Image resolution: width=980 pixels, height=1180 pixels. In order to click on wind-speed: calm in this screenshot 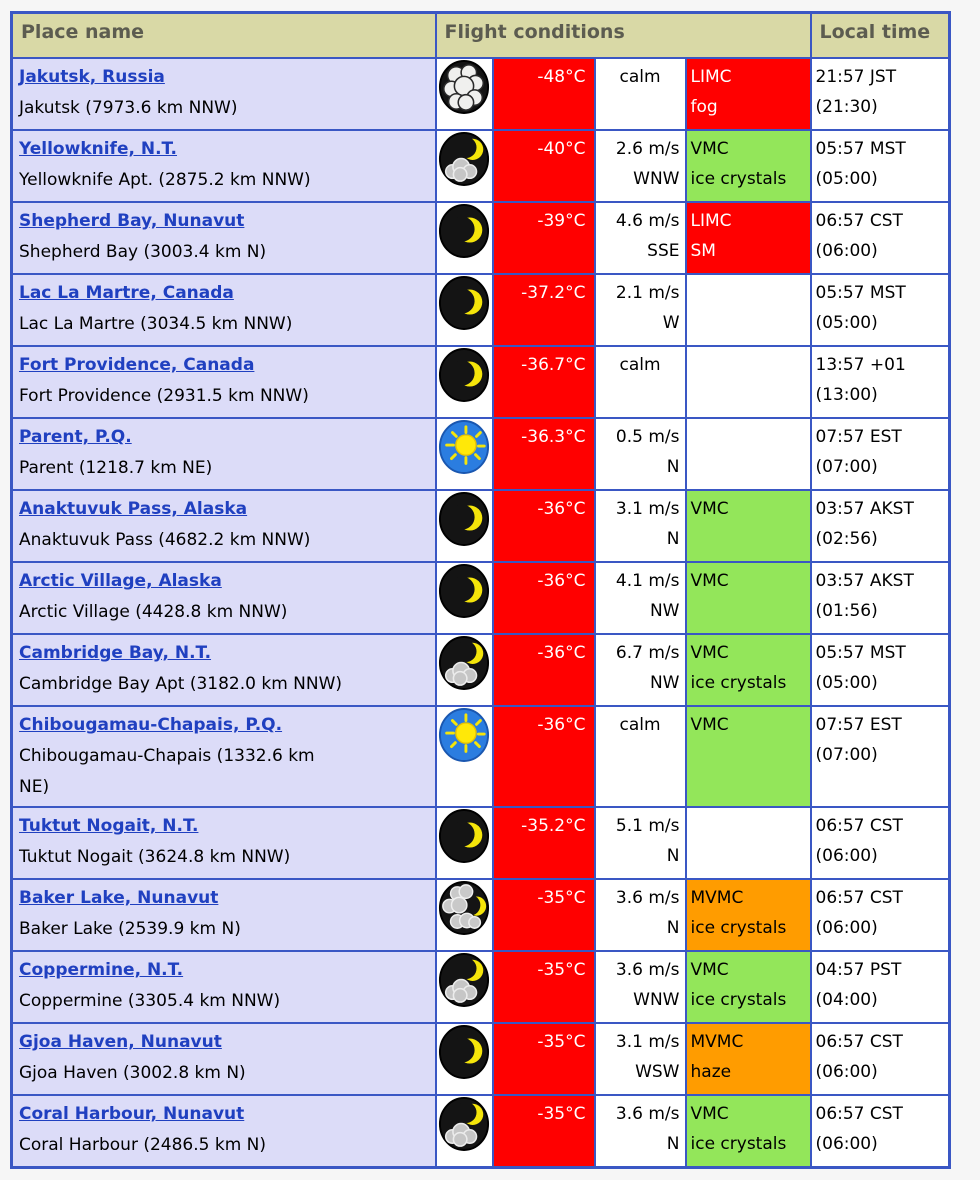, I will do `click(640, 725)`.